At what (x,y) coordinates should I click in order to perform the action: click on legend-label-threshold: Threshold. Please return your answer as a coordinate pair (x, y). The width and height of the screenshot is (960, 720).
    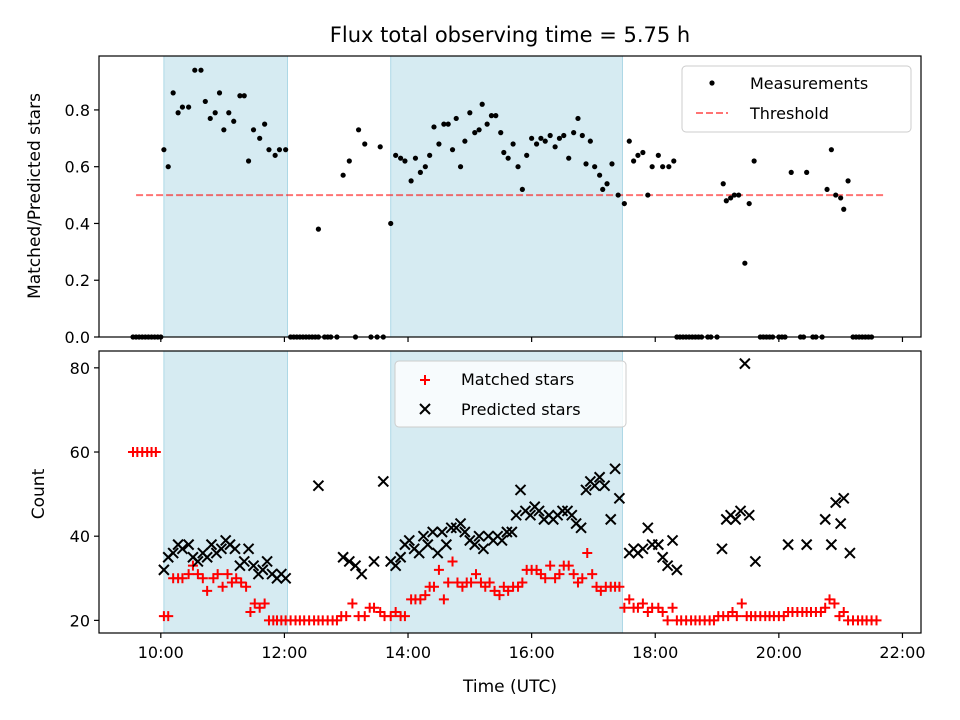
    Looking at the image, I should click on (789, 113).